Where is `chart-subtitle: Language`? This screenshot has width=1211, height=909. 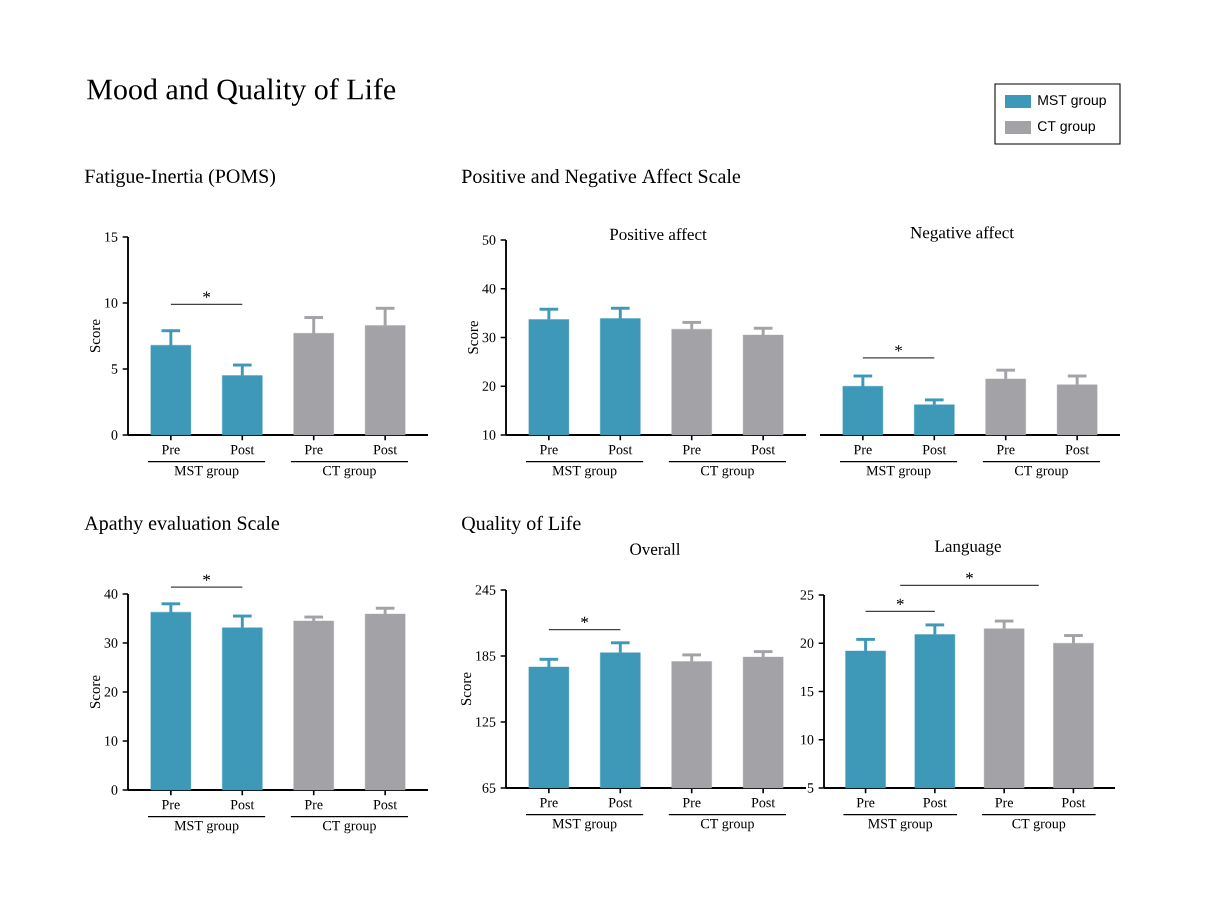 chart-subtitle: Language is located at coordinates (967, 548).